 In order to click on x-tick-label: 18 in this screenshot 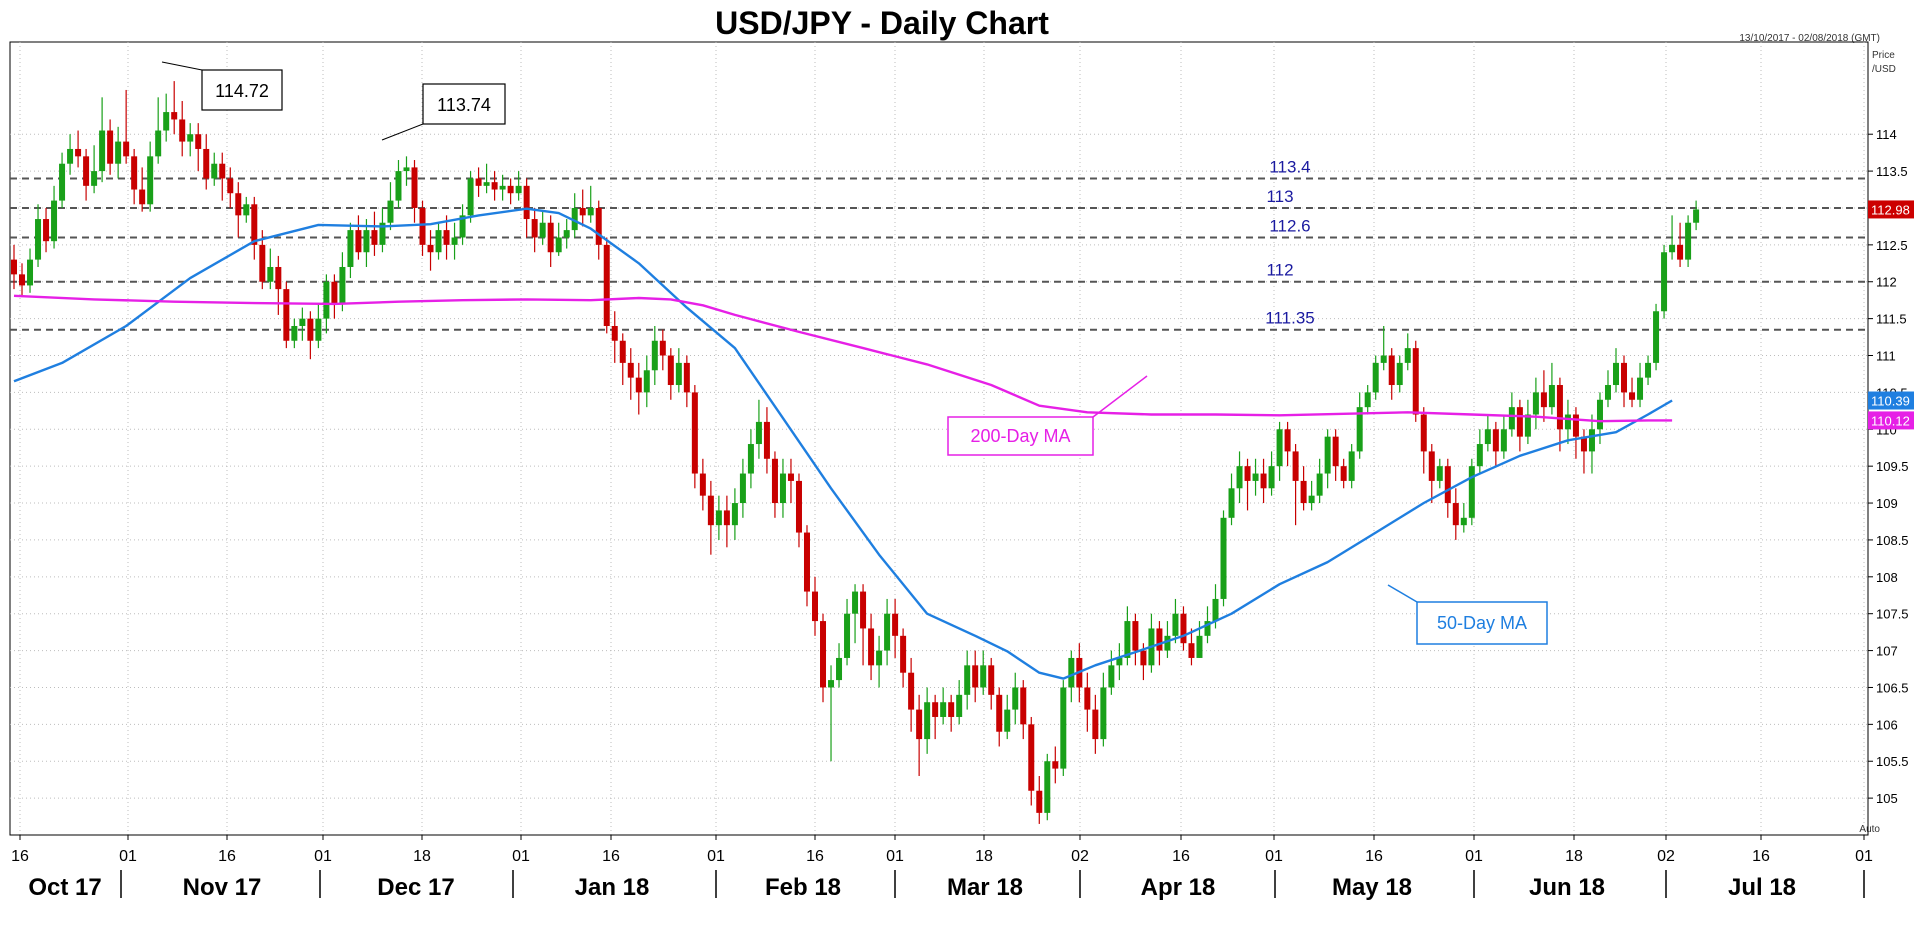, I will do `click(1574, 856)`.